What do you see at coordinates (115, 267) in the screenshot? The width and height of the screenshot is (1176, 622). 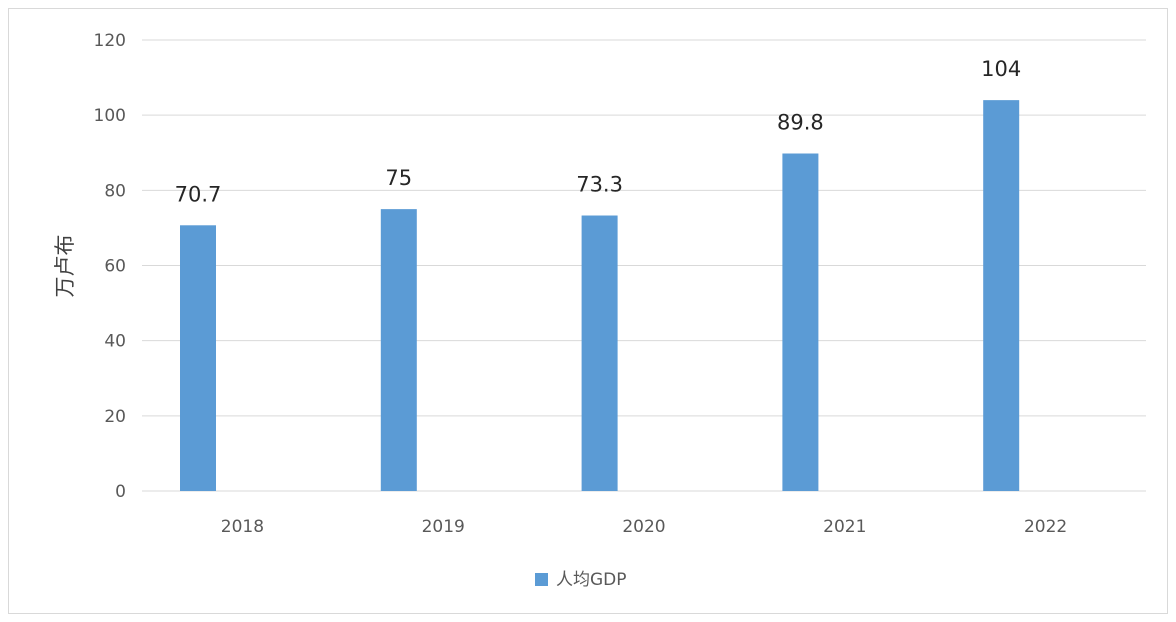 I see `y-tick-label: 60` at bounding box center [115, 267].